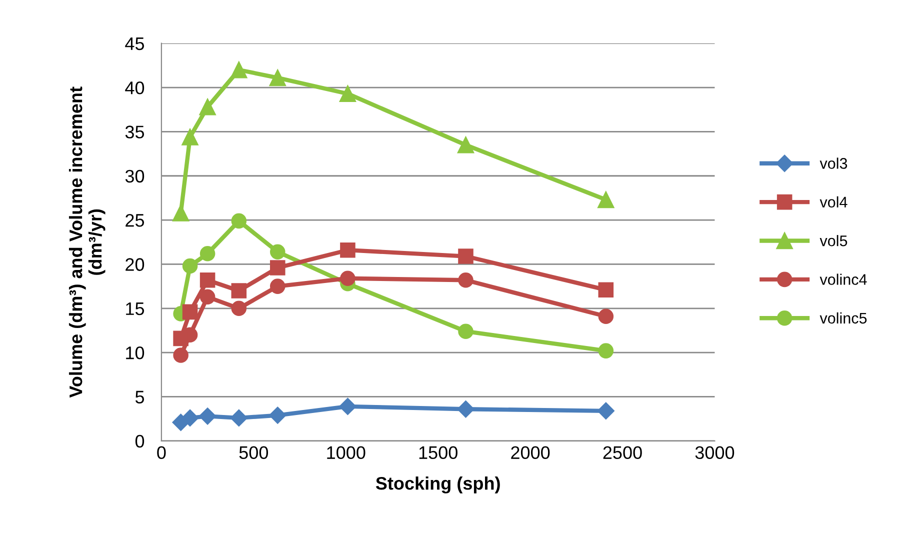  Describe the element at coordinates (135, 264) in the screenshot. I see `y-tick-label: 20` at that location.